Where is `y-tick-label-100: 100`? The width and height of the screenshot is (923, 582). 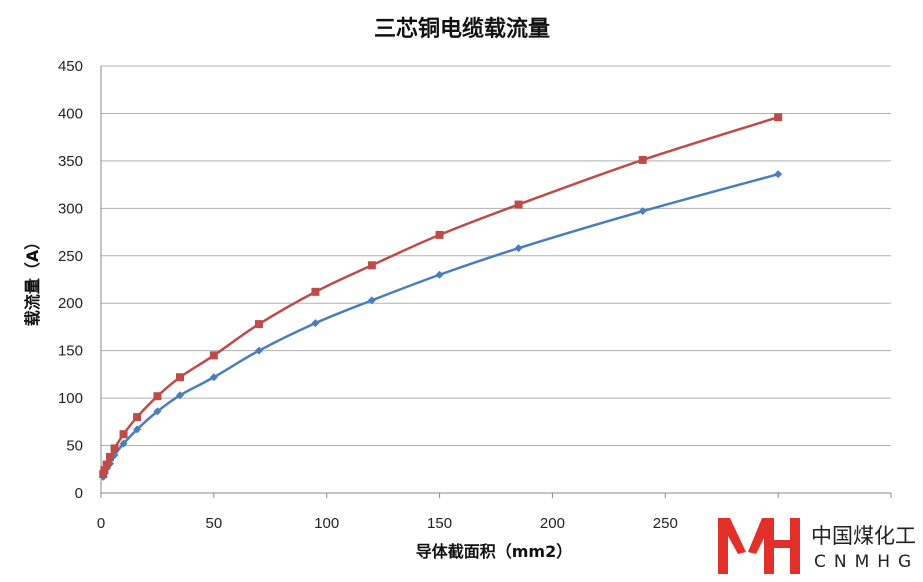
y-tick-label-100: 100 is located at coordinates (70, 398).